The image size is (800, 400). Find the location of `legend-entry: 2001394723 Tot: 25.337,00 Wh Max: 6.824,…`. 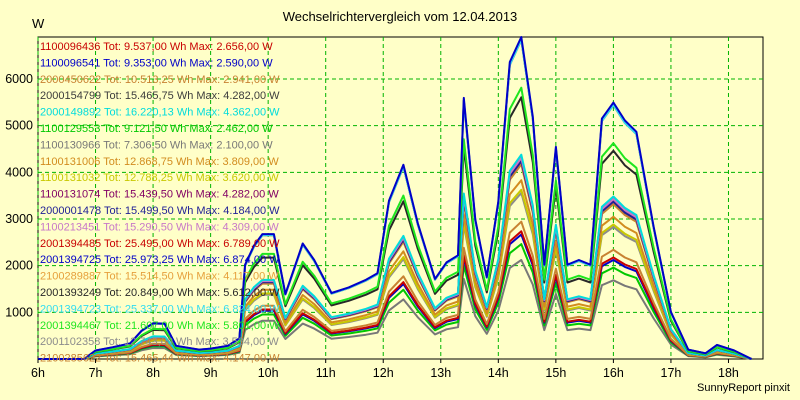

legend-entry: 2001394723 Tot: 25.337,00 Wh Max: 6.824,… is located at coordinates (160, 309).